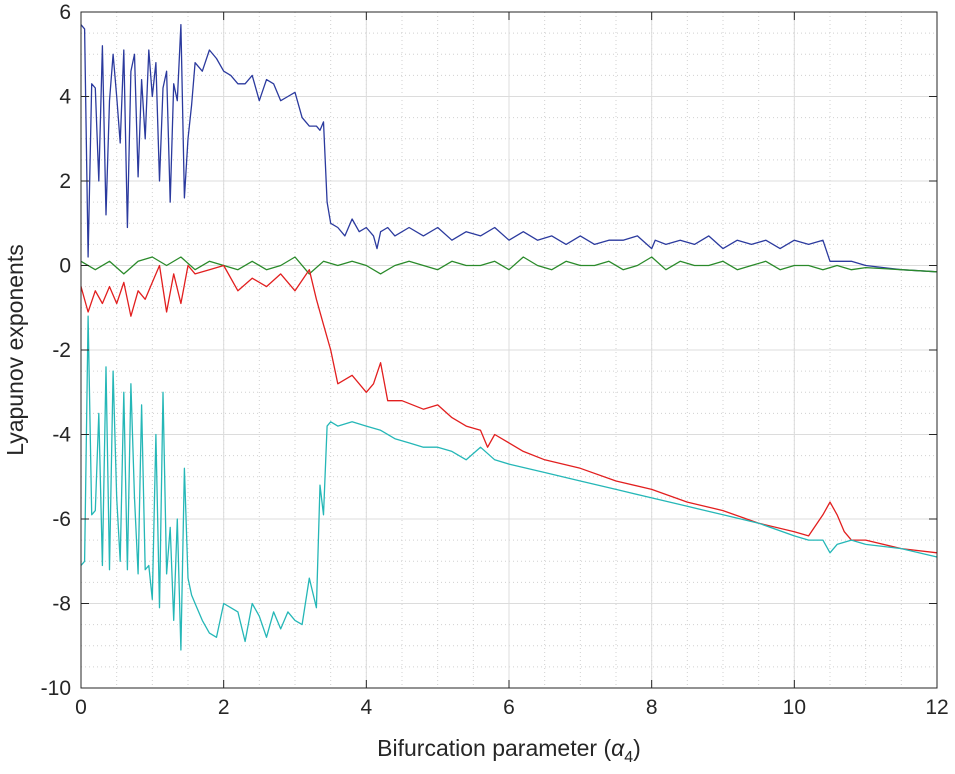 This screenshot has width=955, height=774. Describe the element at coordinates (366, 707) in the screenshot. I see `x-tick-label: 4` at that location.